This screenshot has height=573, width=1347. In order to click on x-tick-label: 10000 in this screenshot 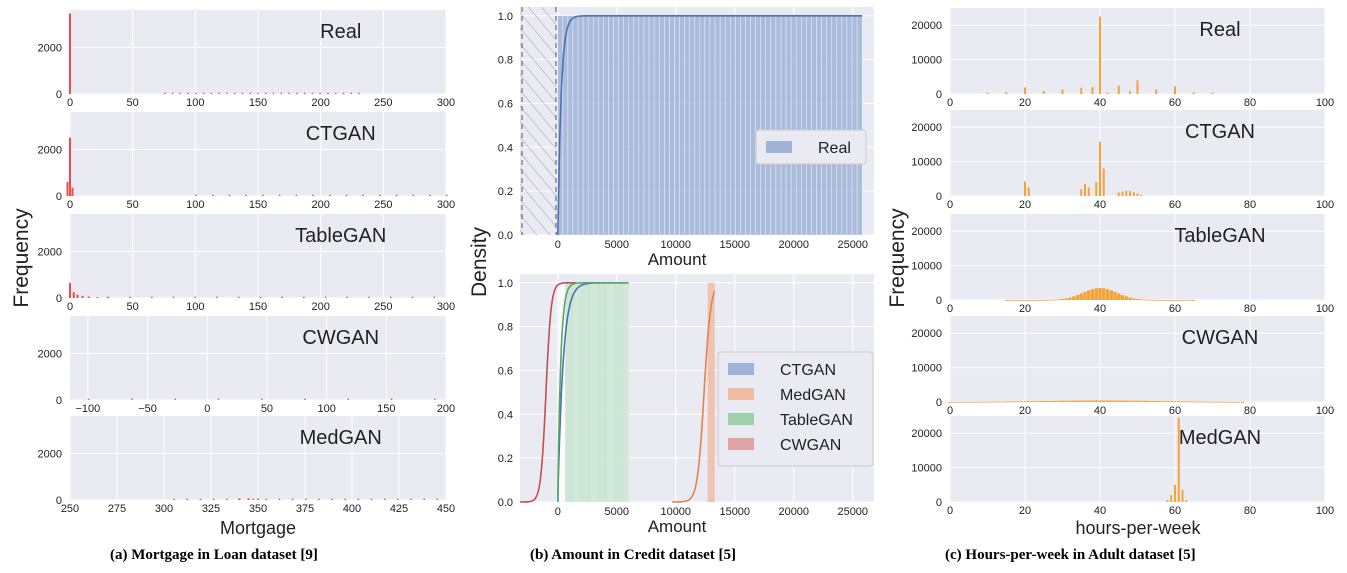, I will do `click(675, 512)`.